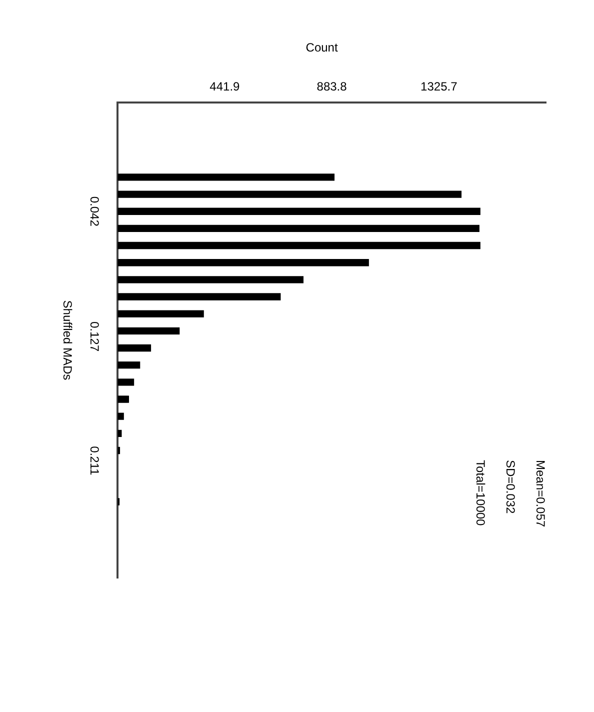 The image size is (594, 712). Describe the element at coordinates (481, 493) in the screenshot. I see `annotation: Total=10000` at that location.